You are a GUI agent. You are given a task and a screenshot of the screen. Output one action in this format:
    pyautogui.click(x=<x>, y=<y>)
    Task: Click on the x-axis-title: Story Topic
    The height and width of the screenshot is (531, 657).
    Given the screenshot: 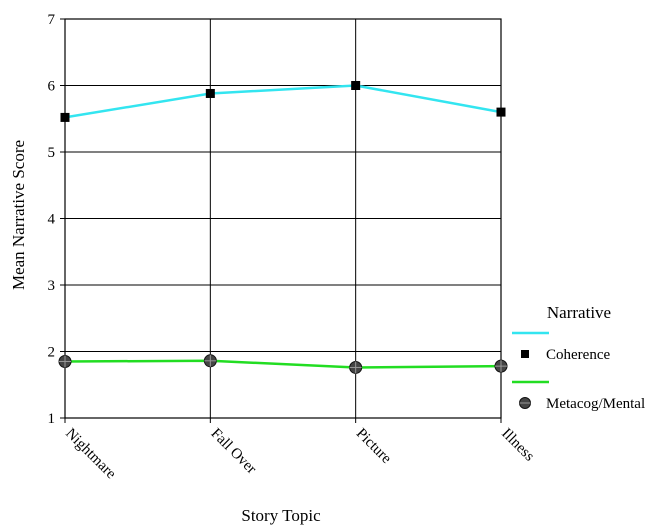 What is the action you would take?
    pyautogui.click(x=281, y=515)
    